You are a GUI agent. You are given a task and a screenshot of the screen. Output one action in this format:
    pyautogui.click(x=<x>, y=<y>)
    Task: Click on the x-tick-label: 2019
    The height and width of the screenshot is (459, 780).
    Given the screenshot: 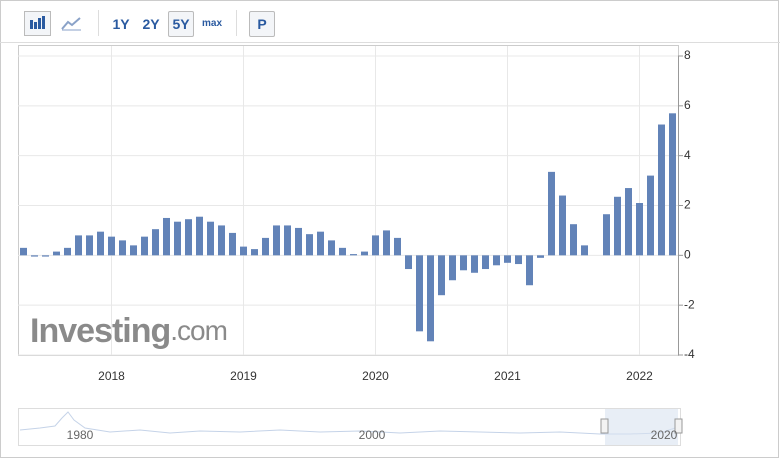 What is the action you would take?
    pyautogui.click(x=243, y=376)
    